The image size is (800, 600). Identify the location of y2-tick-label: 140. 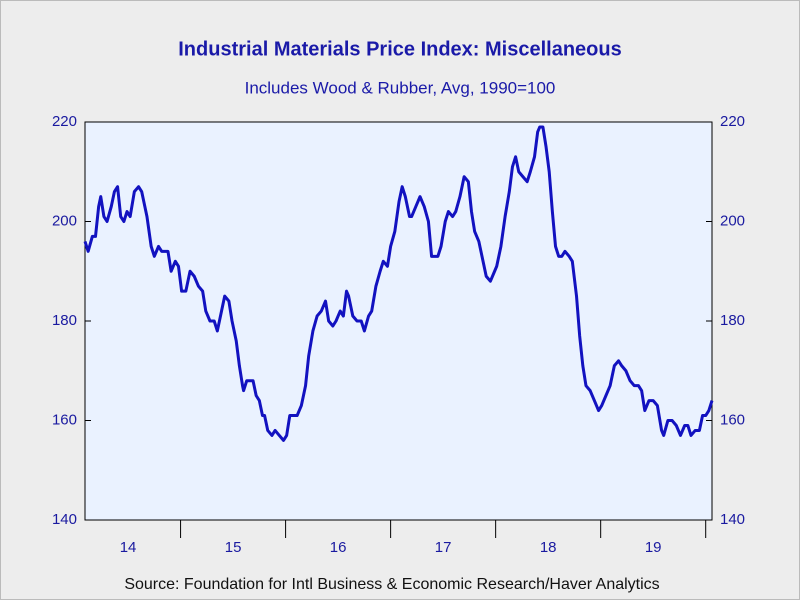
(732, 519).